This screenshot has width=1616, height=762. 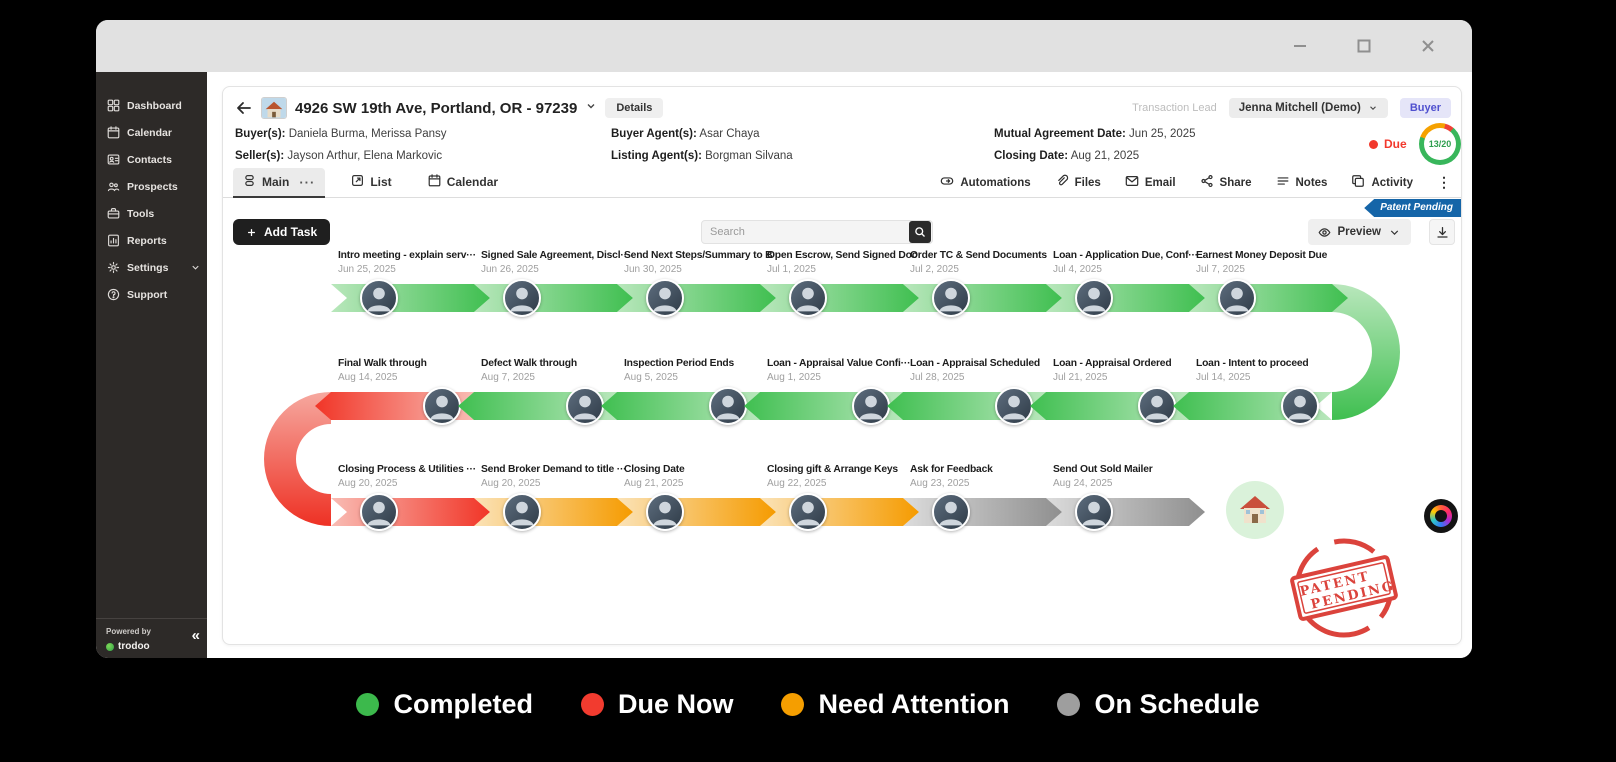 What do you see at coordinates (371, 183) in the screenshot?
I see `tab-list: List` at bounding box center [371, 183].